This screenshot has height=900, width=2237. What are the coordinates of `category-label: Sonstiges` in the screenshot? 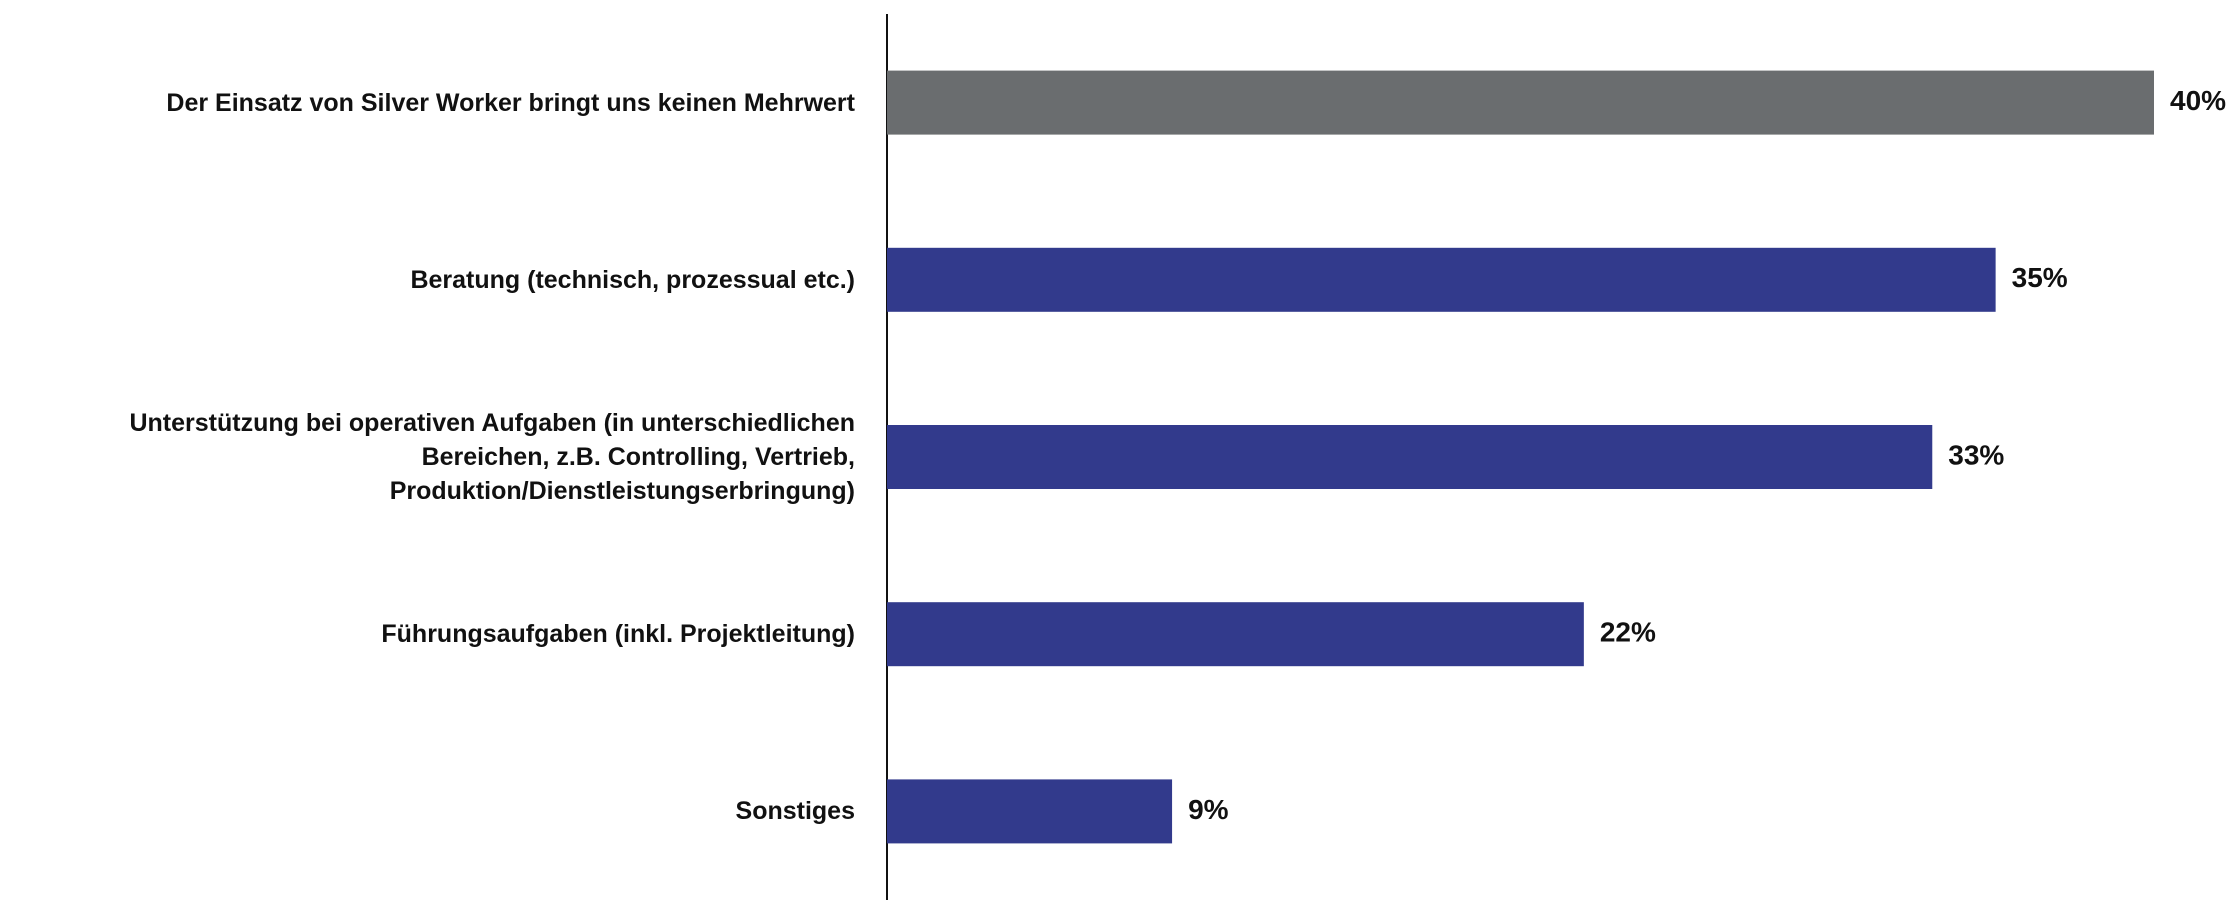 It's located at (795, 811).